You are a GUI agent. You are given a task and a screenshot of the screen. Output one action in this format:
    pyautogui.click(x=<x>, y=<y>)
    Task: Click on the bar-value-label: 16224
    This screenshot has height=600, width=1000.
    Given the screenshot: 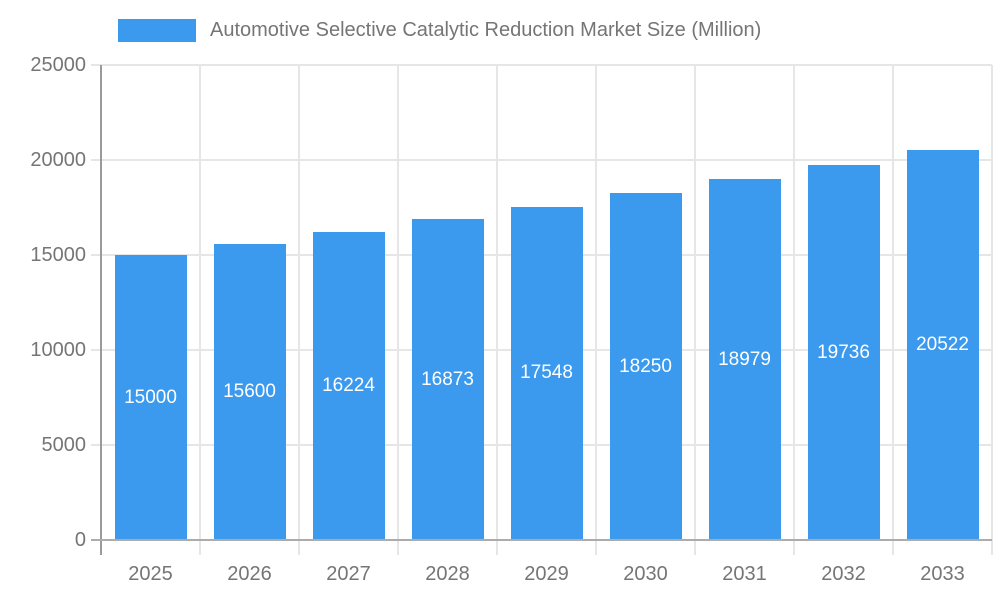 What is the action you would take?
    pyautogui.click(x=348, y=385)
    